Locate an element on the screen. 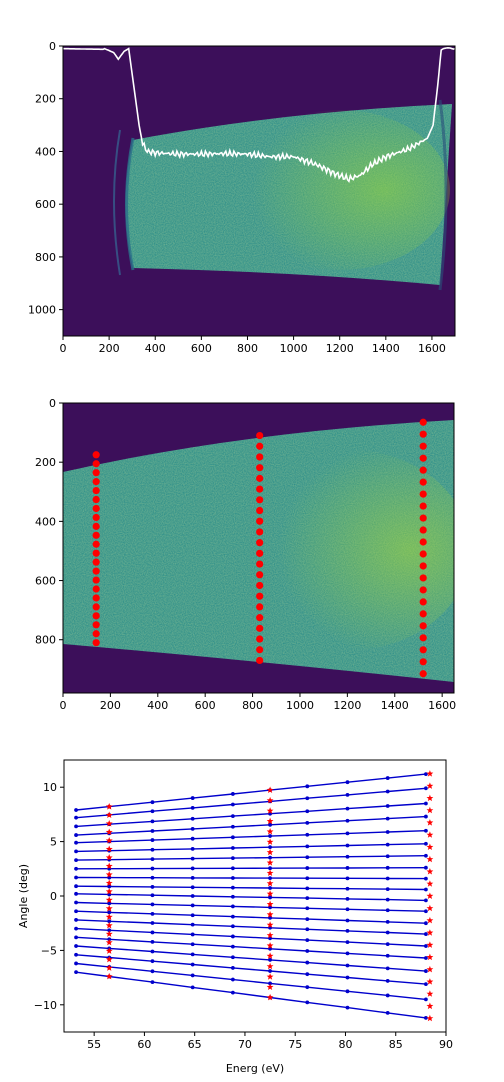 The image size is (504, 1082). edge-arc-outer is located at coordinates (117, 202).